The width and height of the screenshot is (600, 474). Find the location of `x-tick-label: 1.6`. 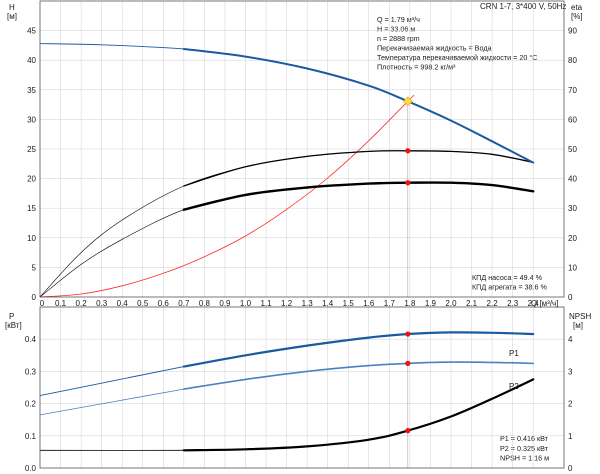

x-tick-label: 1.6 is located at coordinates (369, 303).